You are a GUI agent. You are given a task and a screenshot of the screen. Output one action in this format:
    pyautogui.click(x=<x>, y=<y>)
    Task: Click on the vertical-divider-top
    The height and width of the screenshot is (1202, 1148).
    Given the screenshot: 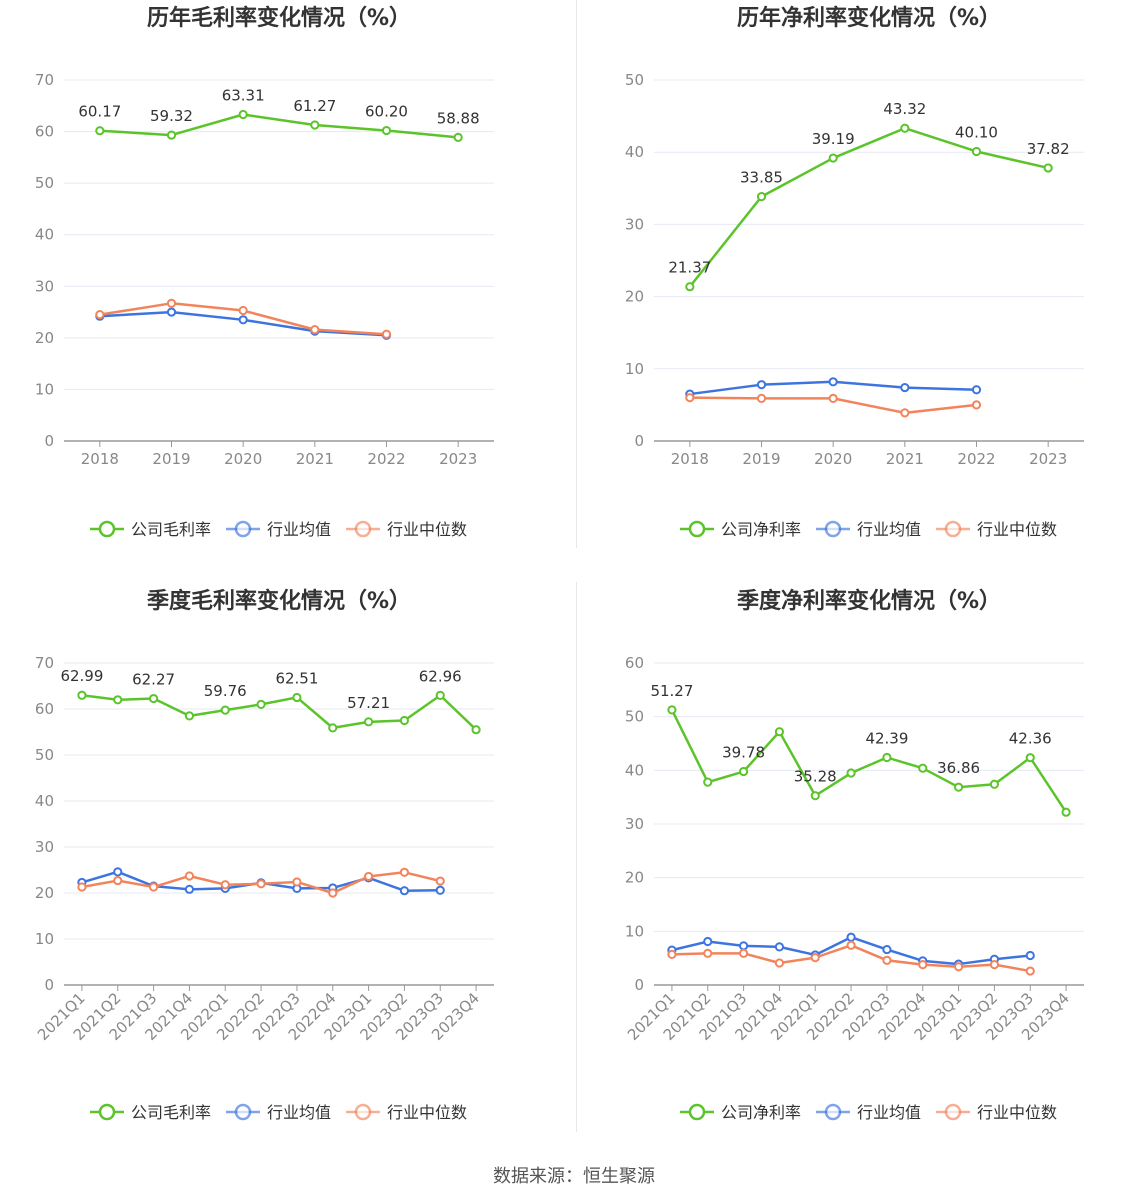 What is the action you would take?
    pyautogui.click(x=576, y=274)
    